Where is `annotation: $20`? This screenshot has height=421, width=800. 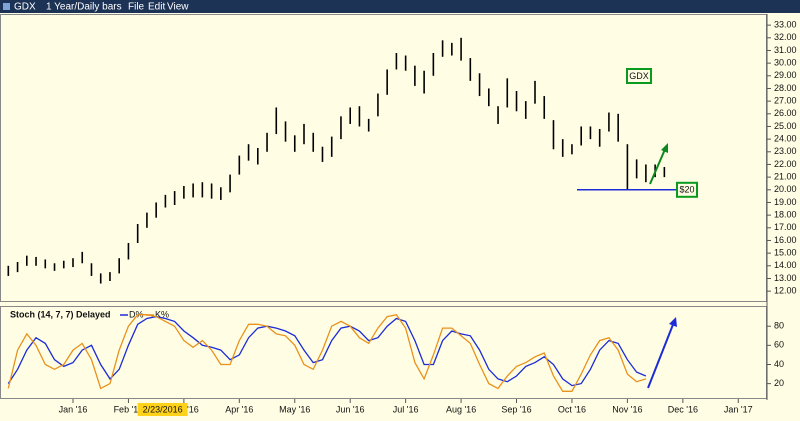
annotation: $20 is located at coordinates (686, 190).